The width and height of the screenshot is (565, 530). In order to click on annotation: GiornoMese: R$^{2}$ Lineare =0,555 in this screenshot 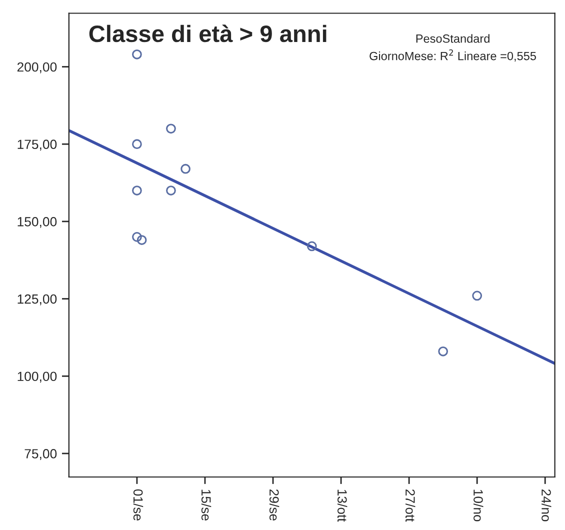, I will do `click(453, 55)`.